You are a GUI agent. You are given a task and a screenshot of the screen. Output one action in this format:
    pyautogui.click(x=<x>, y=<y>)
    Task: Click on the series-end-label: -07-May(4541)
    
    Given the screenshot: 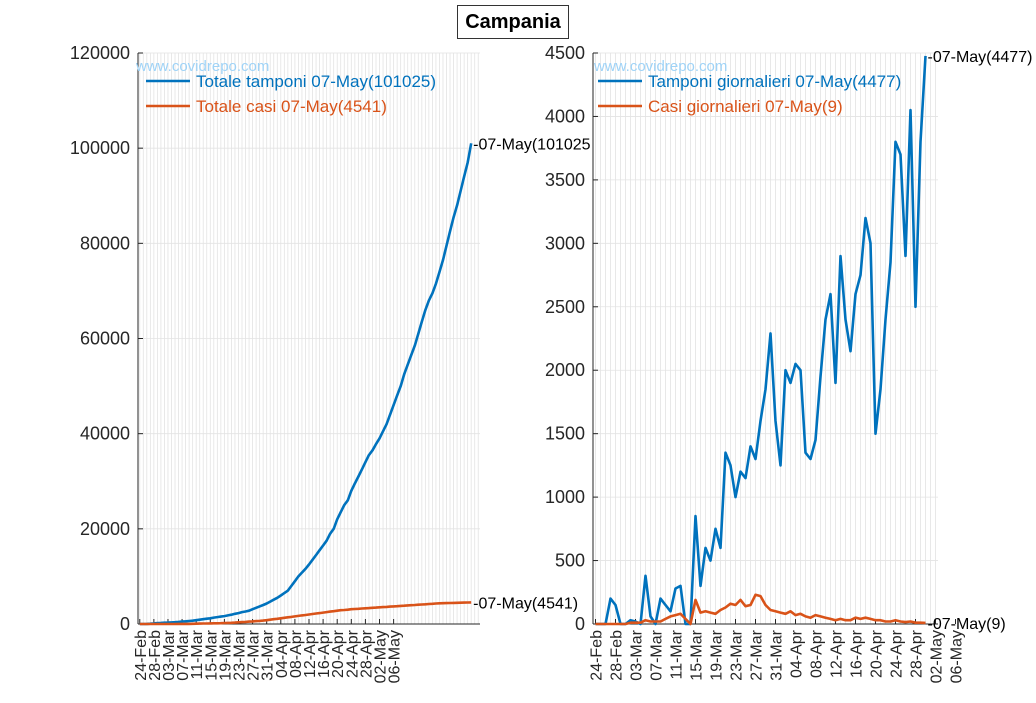 What is the action you would take?
    pyautogui.click(x=525, y=603)
    